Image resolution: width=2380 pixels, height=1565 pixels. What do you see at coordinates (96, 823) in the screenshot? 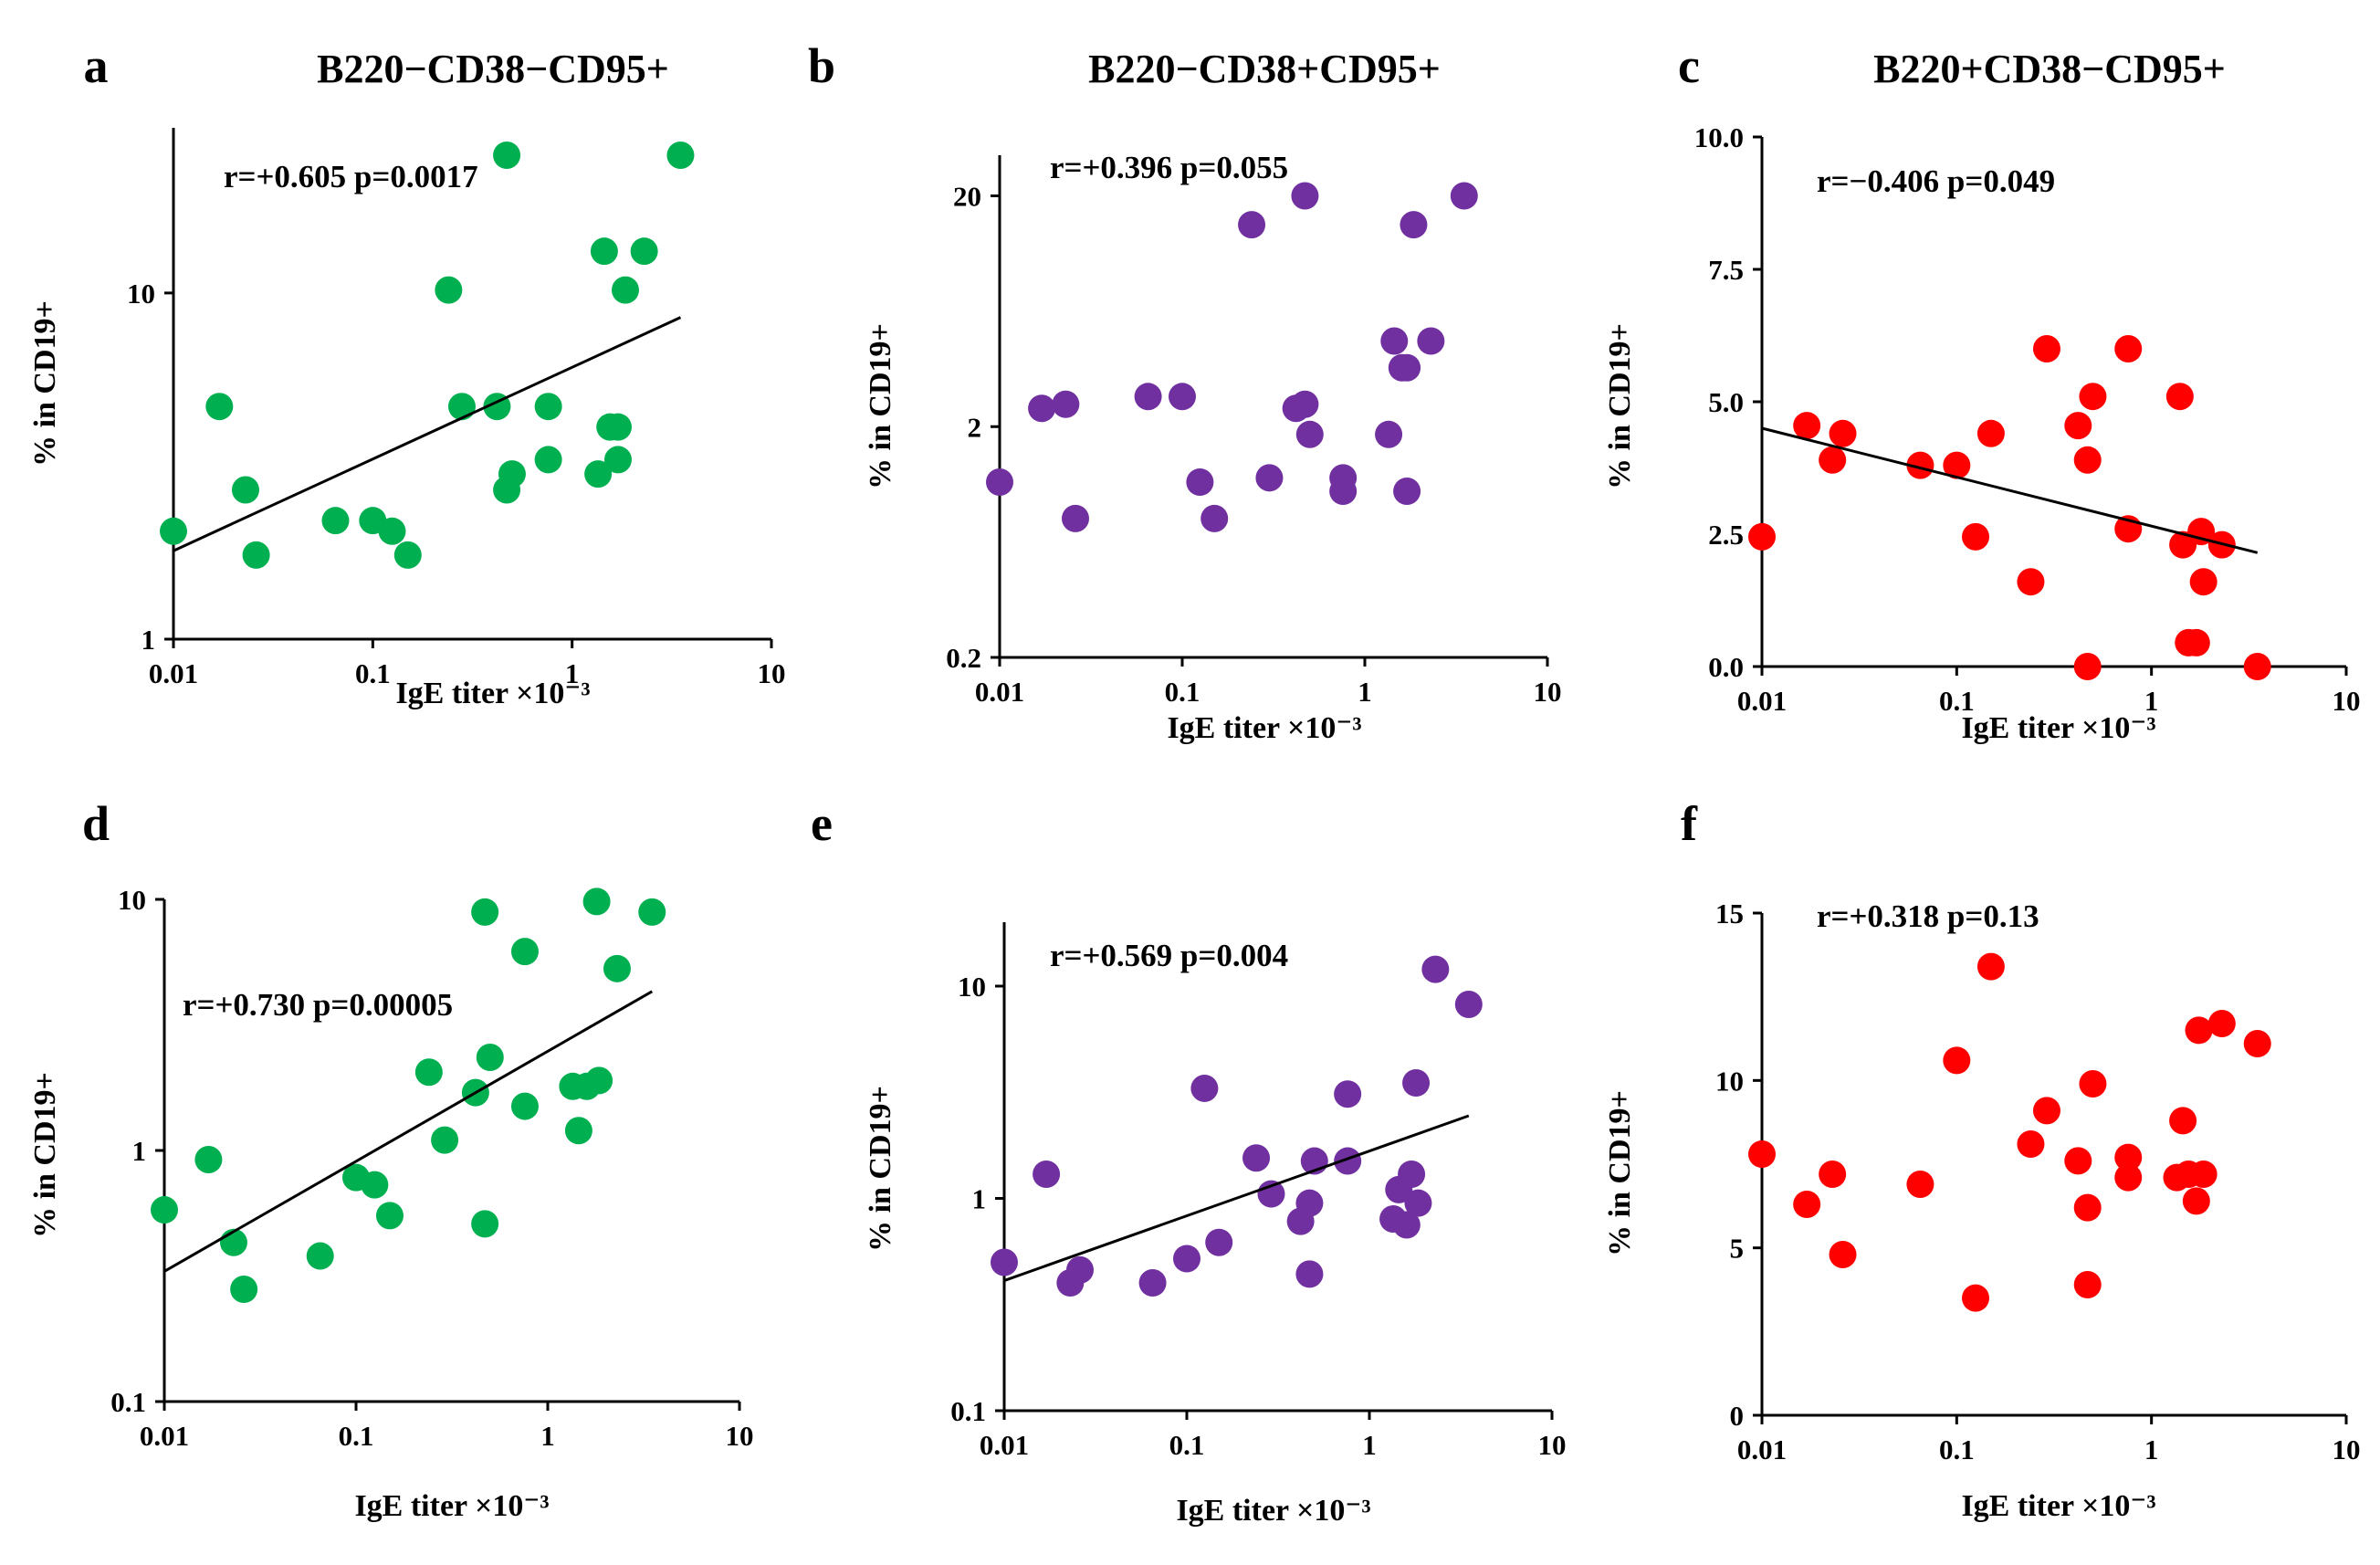
I see `panel-letter: d` at bounding box center [96, 823].